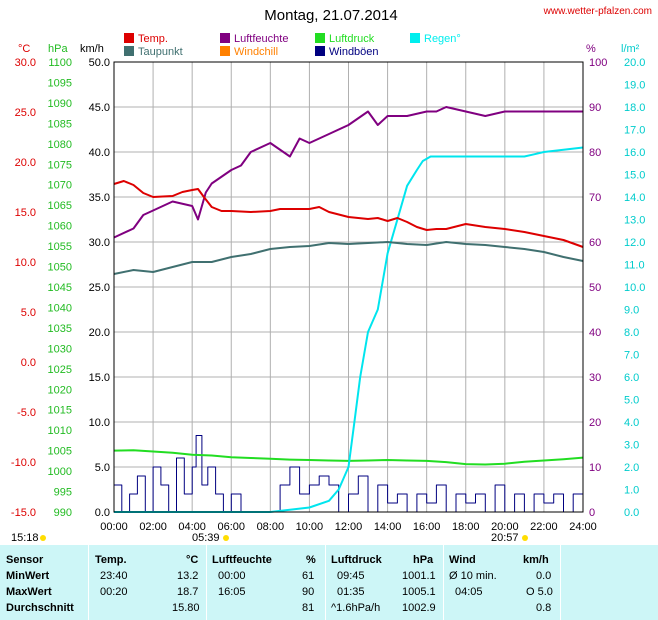 This screenshot has height=620, width=658. Describe the element at coordinates (23, 513) in the screenshot. I see `temp-tick-label: -15.0` at that location.